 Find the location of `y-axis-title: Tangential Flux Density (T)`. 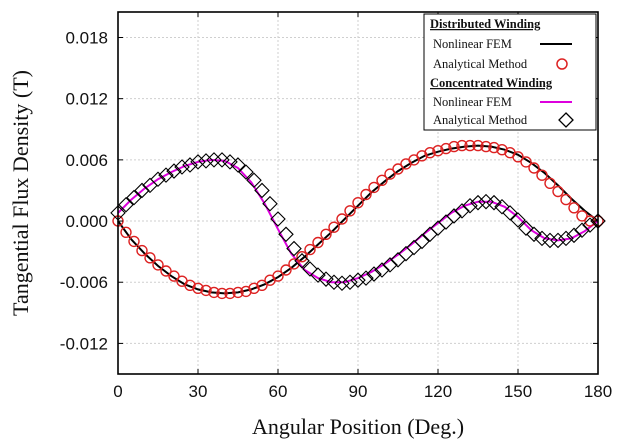

y-axis-title: Tangential Flux Density (T) is located at coordinates (20, 193).